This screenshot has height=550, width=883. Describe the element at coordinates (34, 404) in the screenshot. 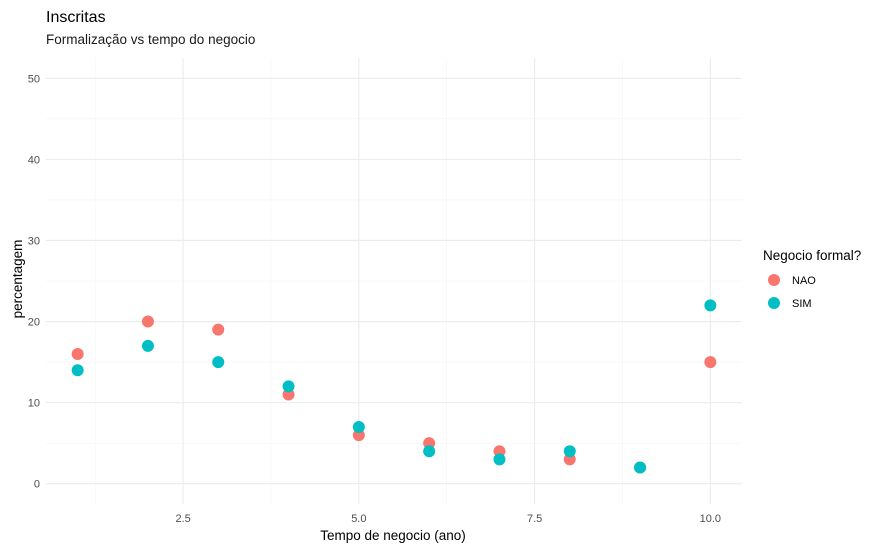

I see `y-tick-label: 10` at that location.